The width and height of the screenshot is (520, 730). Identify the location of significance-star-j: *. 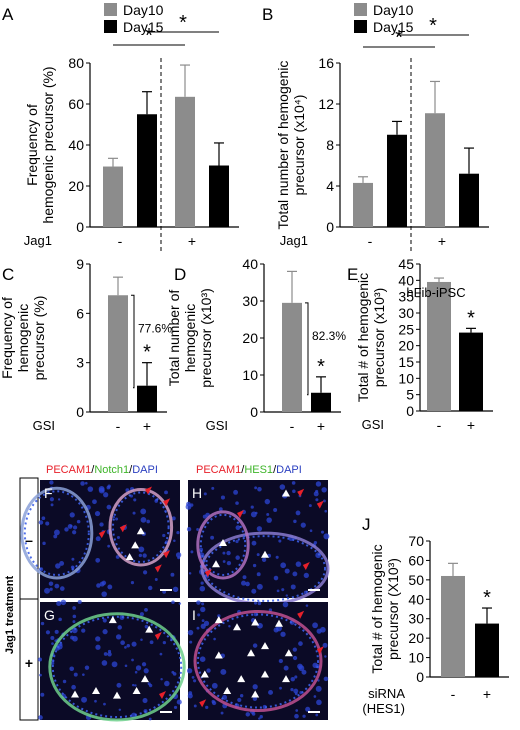
(487, 598).